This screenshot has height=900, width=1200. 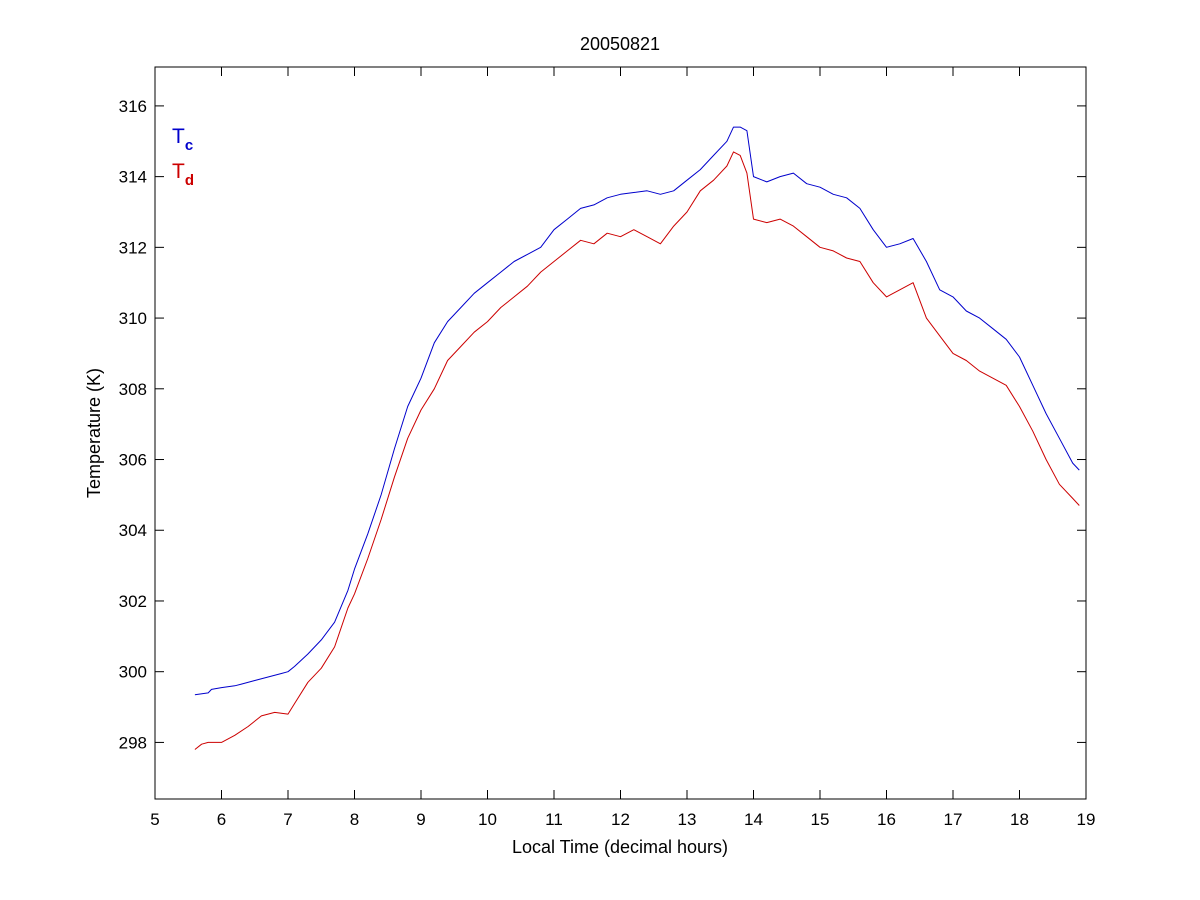 I want to click on legend-entry-t-c: Tc, so click(x=182, y=139).